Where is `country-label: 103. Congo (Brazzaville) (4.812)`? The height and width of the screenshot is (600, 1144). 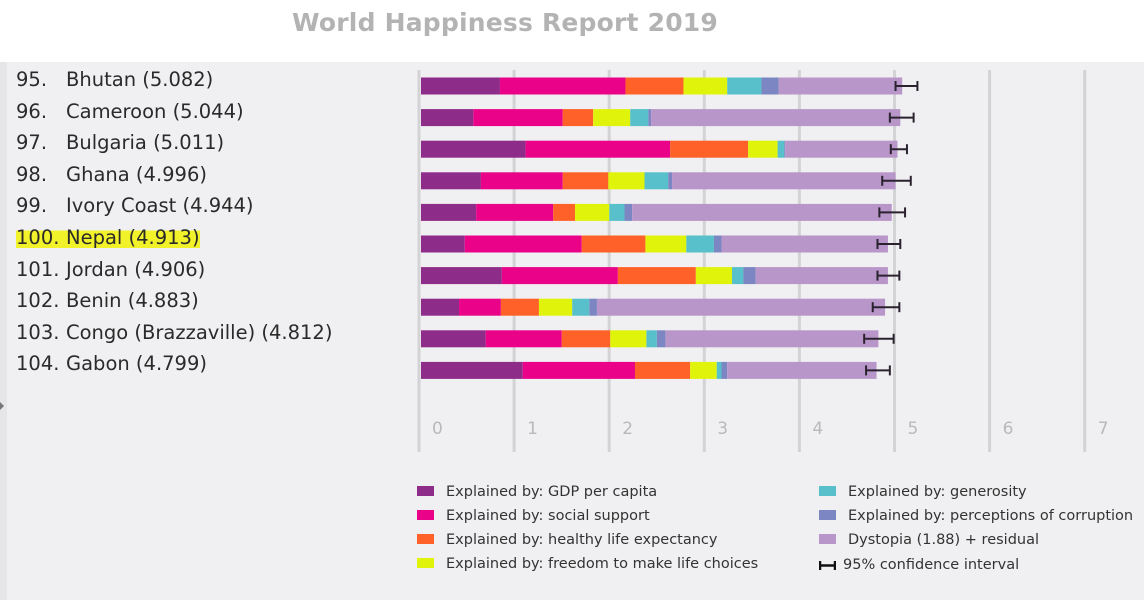 country-label: 103. Congo (Brazzaville) (4.812) is located at coordinates (174, 332).